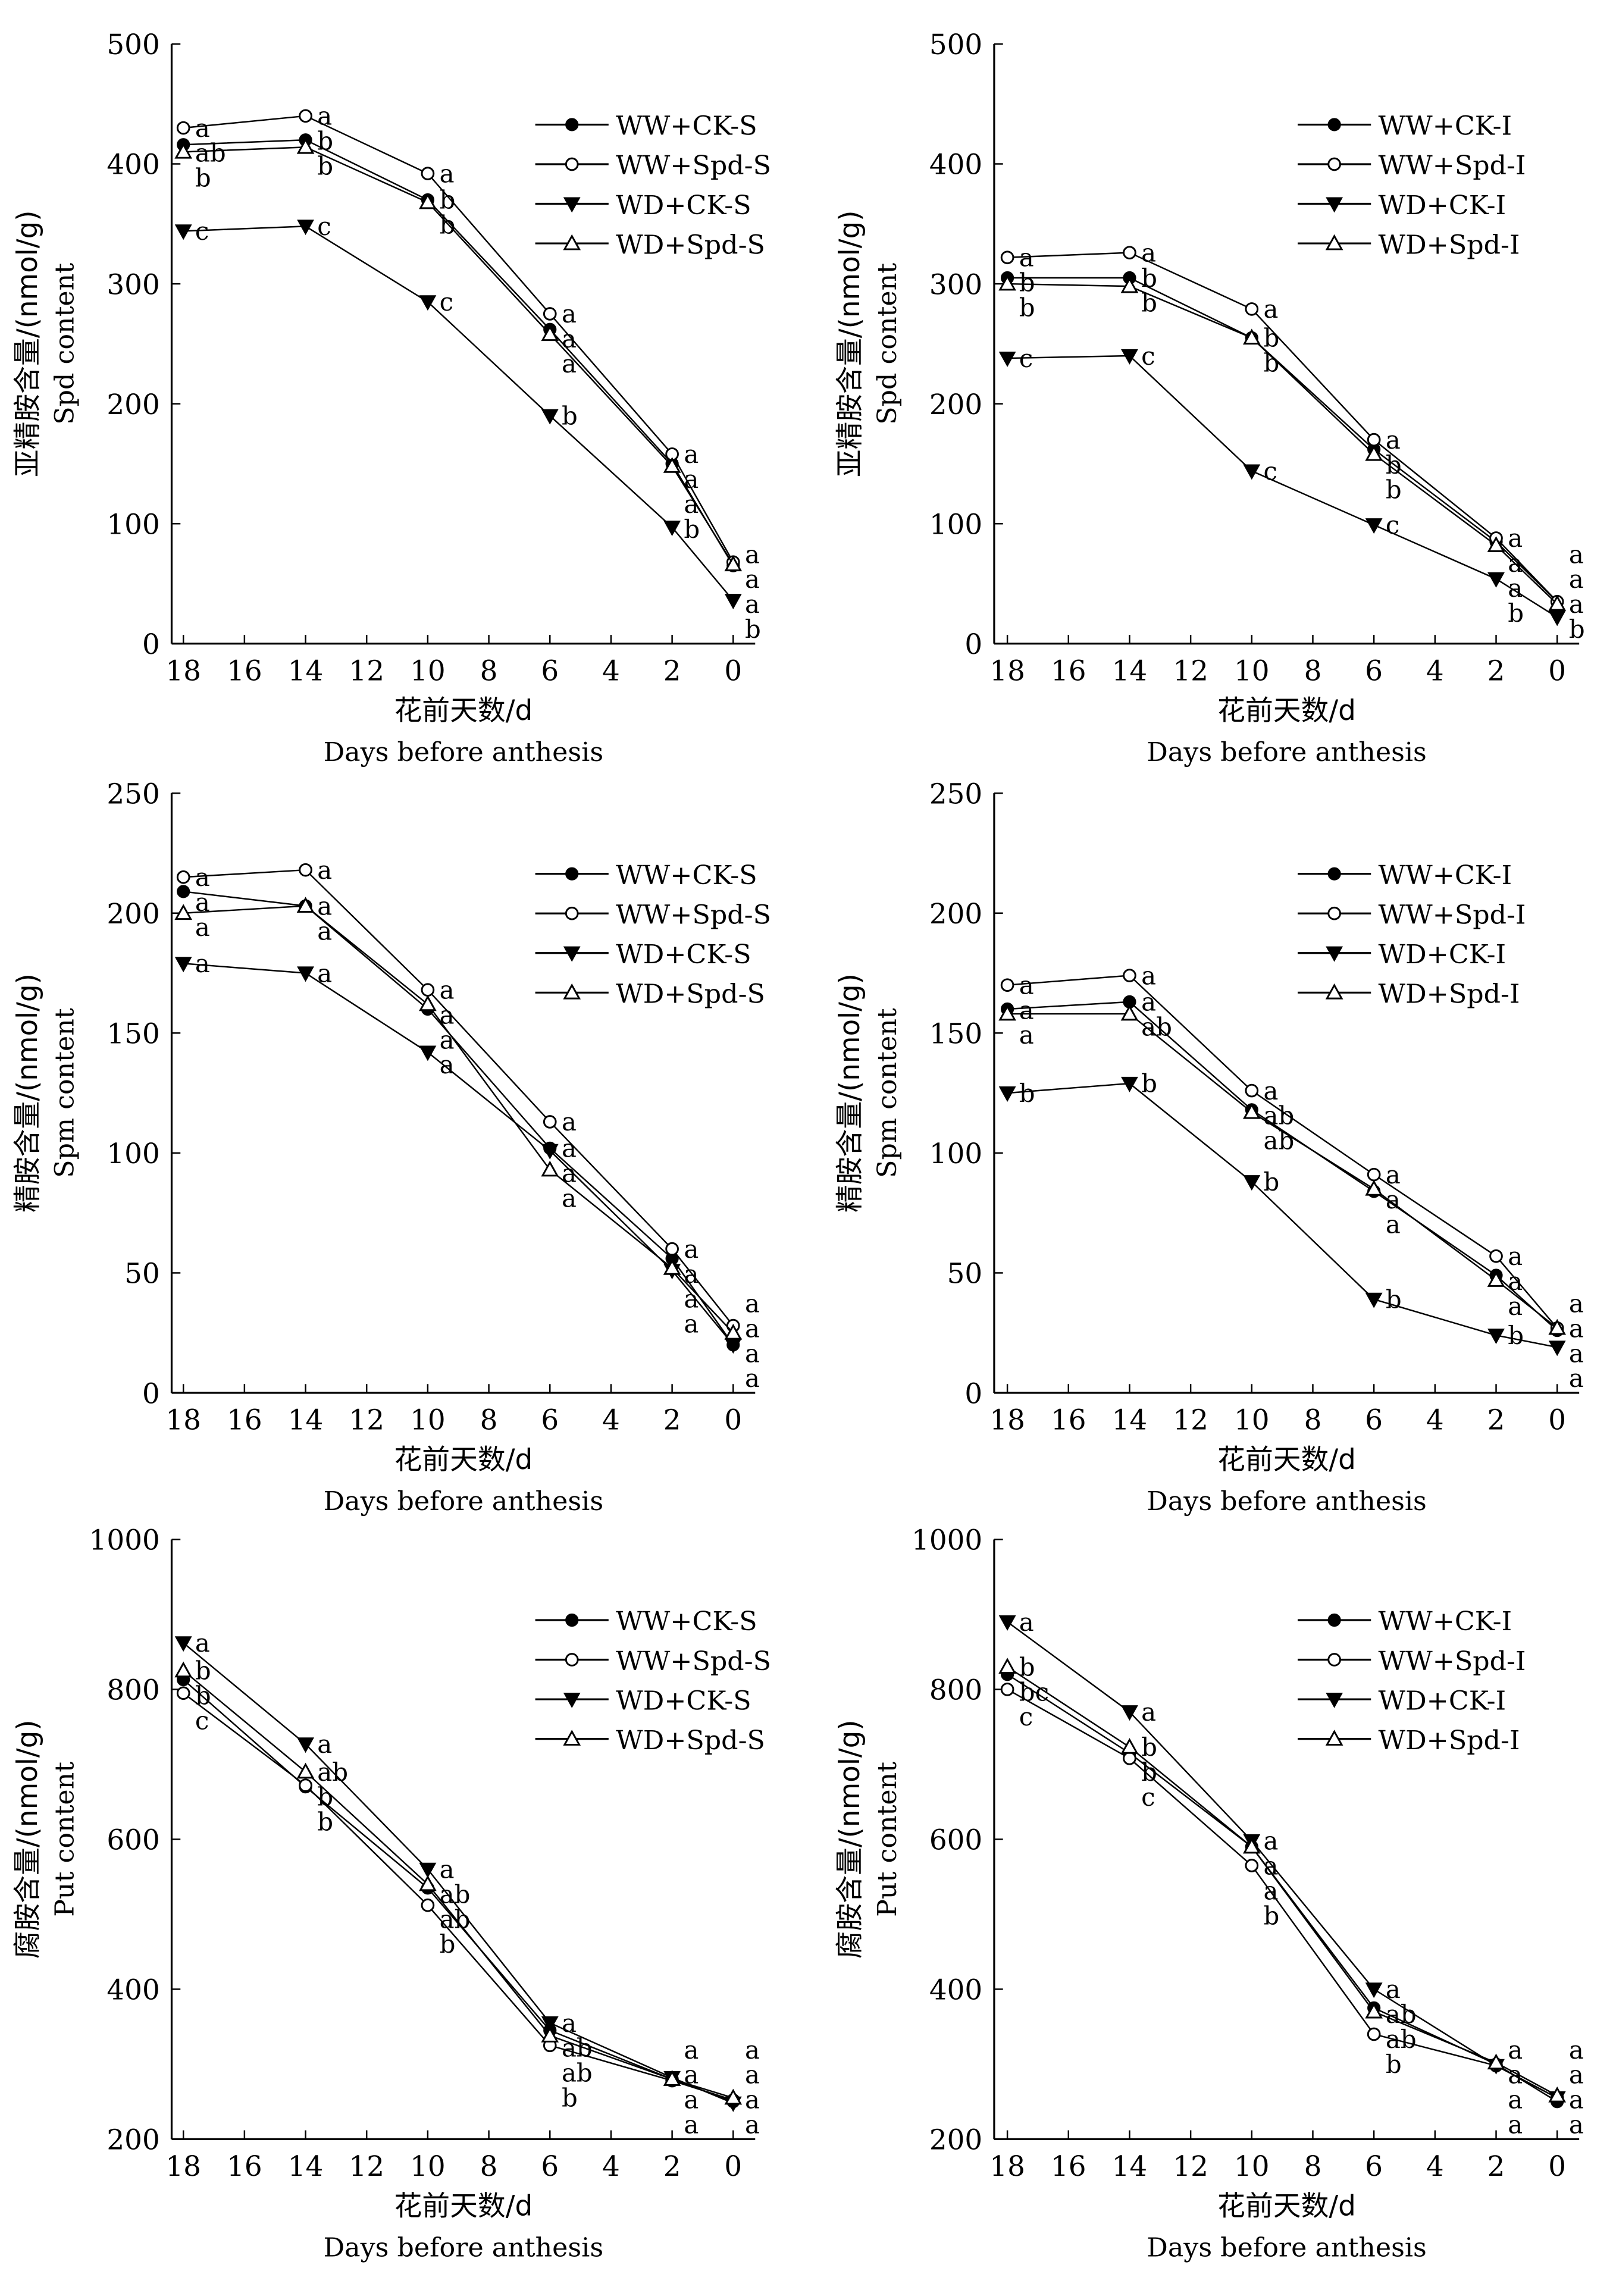 Image resolution: width=1613 pixels, height=2296 pixels. What do you see at coordinates (1452, 1661) in the screenshot?
I see `legend-label: WW+Spd-I` at bounding box center [1452, 1661].